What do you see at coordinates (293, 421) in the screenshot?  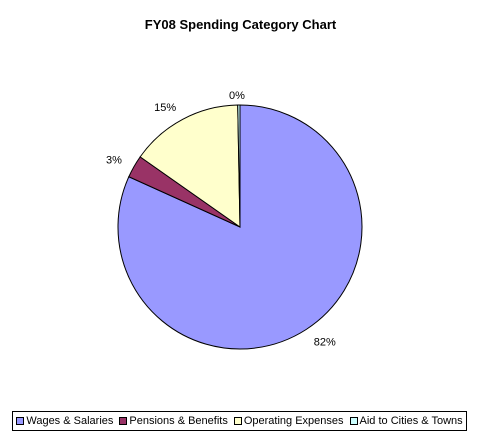 I see `legend-label: Operating Expenses` at bounding box center [293, 421].